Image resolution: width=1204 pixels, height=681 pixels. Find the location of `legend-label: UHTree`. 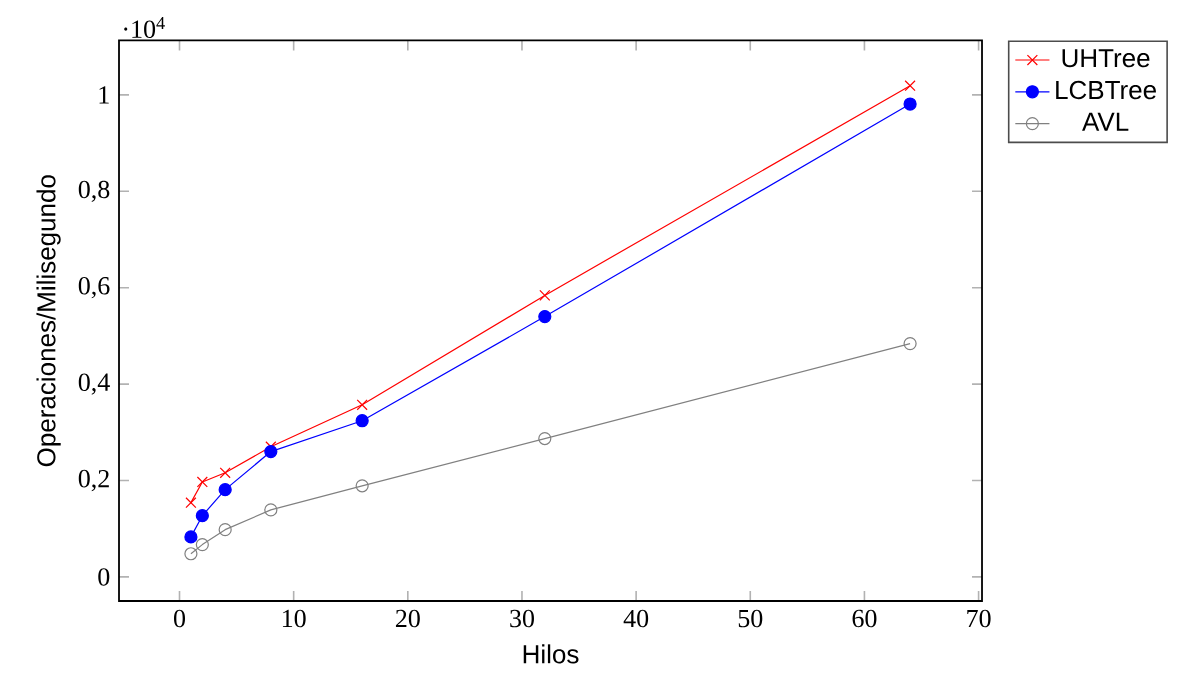

legend-label: UHTree is located at coordinates (1106, 58).